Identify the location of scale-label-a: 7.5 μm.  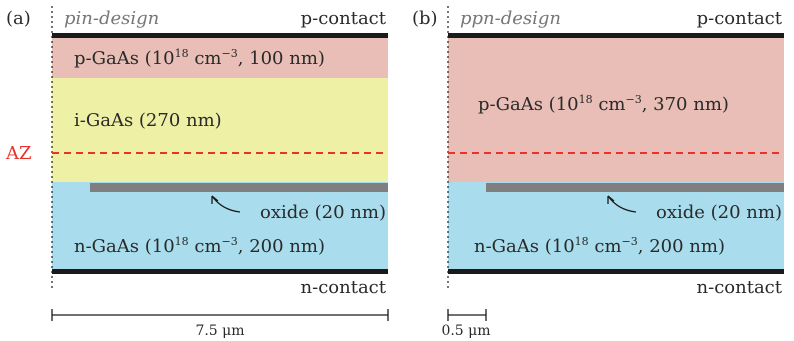
(219, 331).